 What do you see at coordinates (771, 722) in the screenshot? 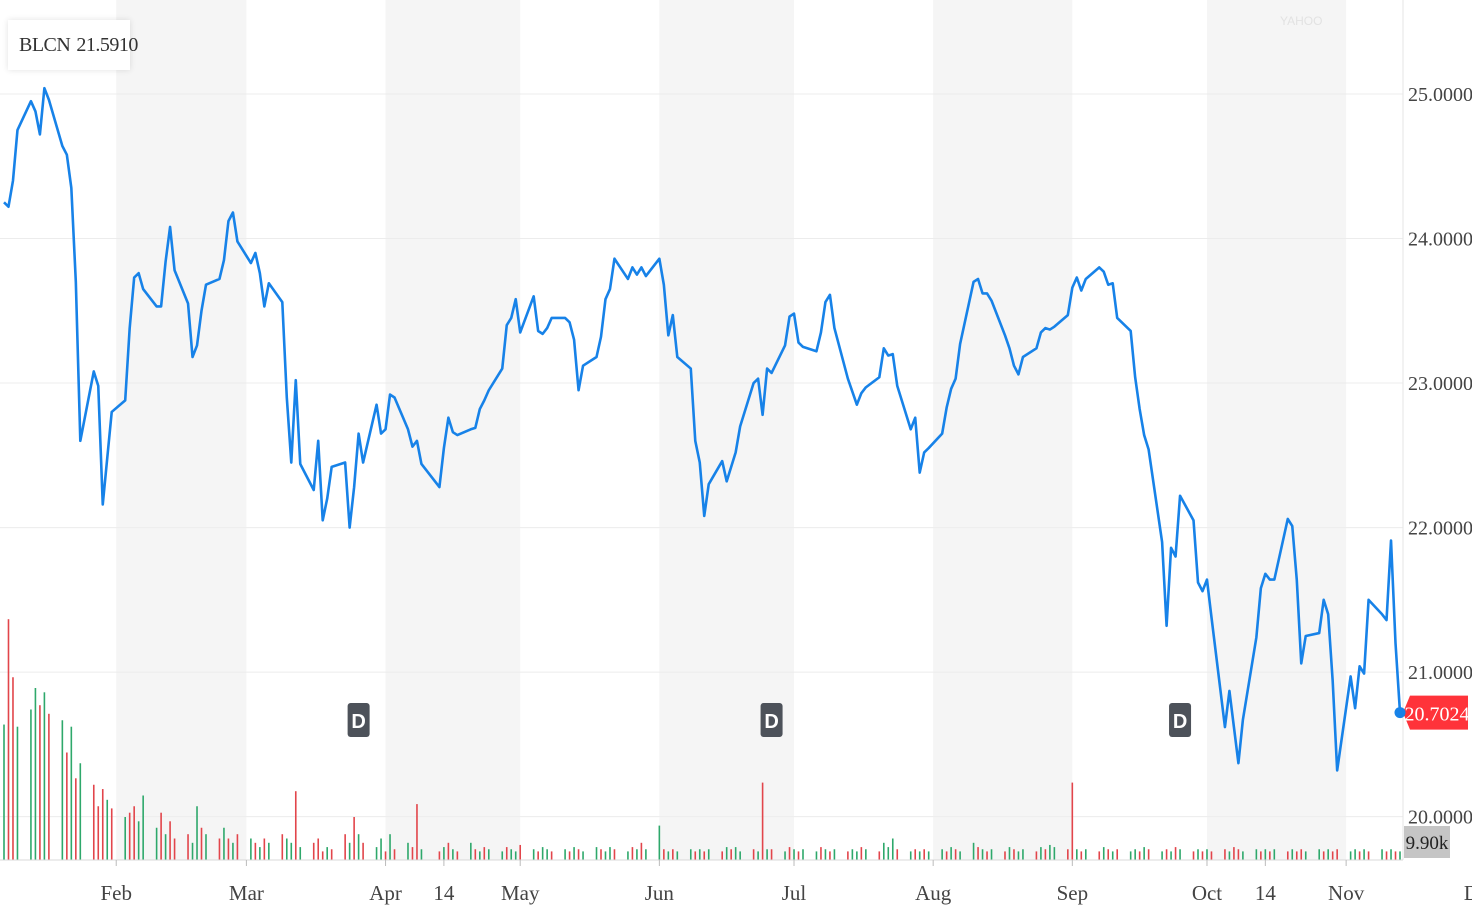
I see `dividend-marker-label: D` at bounding box center [771, 722].